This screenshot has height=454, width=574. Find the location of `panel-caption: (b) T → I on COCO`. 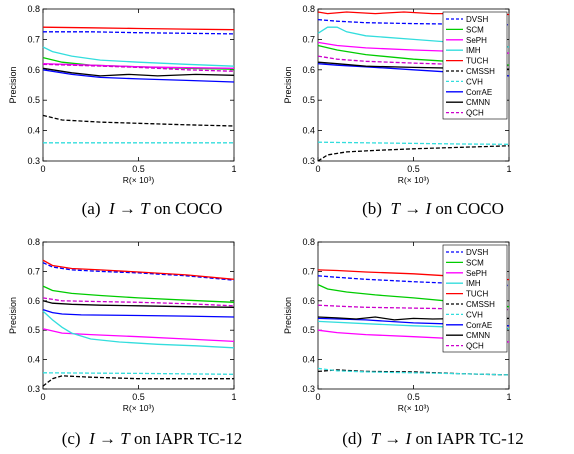

panel-caption: (b) T → I on COCO is located at coordinates (433, 208).